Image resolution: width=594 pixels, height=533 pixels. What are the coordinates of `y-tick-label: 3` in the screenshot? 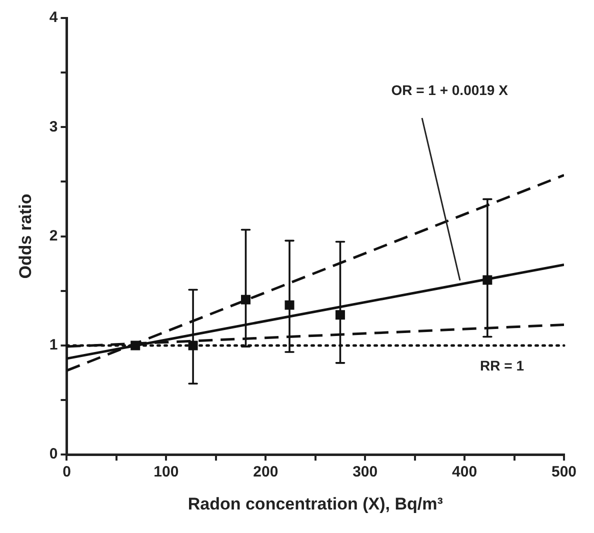 It's located at (53, 127).